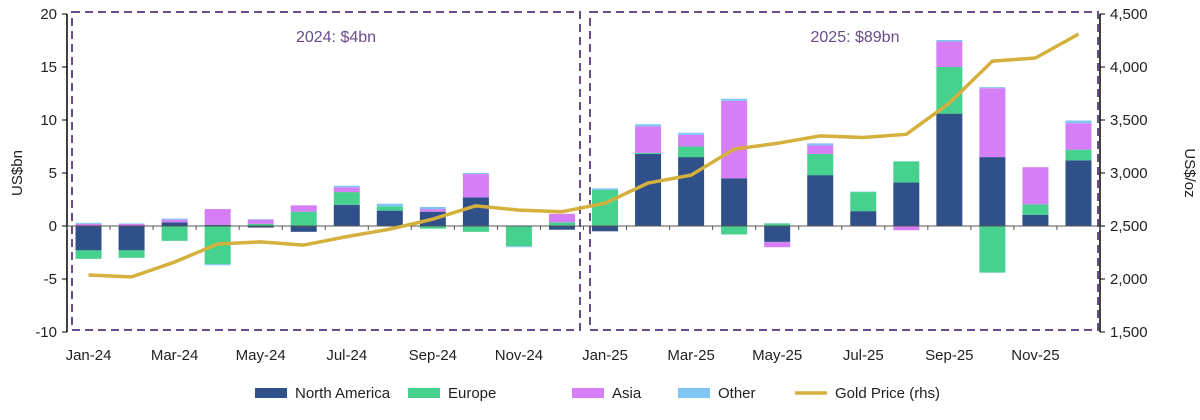 Image resolution: width=1200 pixels, height=420 pixels. Describe the element at coordinates (1129, 173) in the screenshot. I see `y-right-tick-label: 3,000` at that location.